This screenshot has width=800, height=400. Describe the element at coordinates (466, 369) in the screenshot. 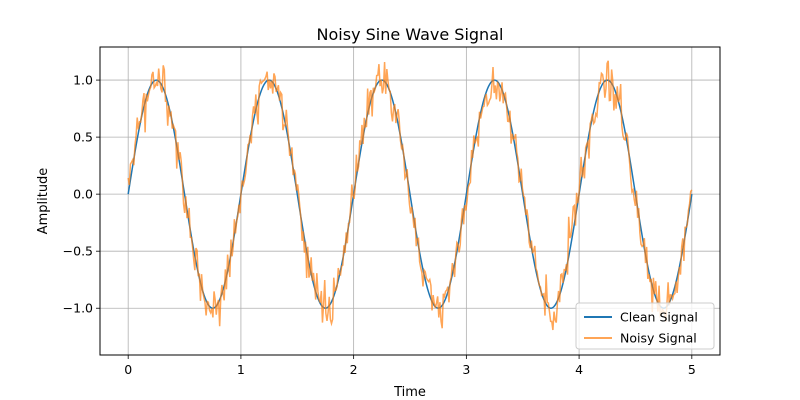

I see `x-tick-label: 3` at that location.